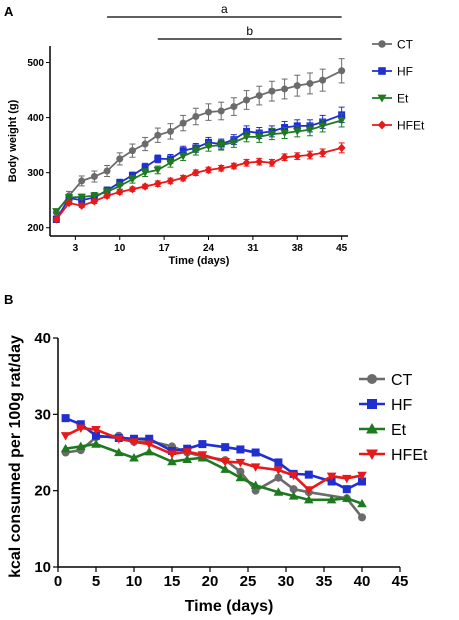  Describe the element at coordinates (76, 248) in the screenshot. I see `panel-a-x-tick-label: 3` at that location.